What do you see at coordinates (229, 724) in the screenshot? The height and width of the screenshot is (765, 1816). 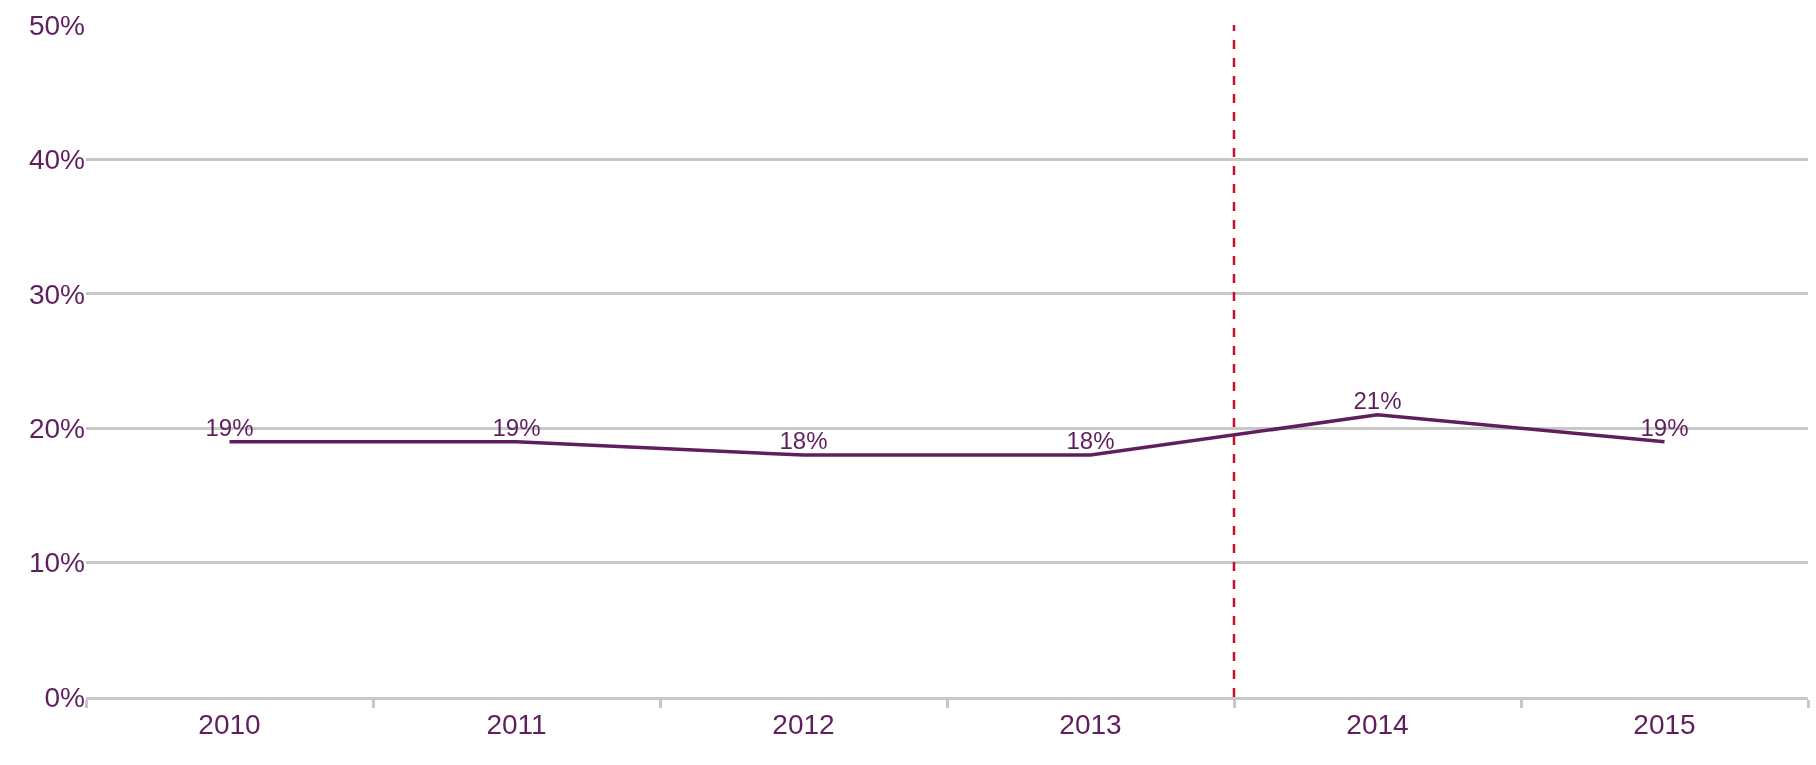 I see `x-tick-label: 2010` at bounding box center [229, 724].